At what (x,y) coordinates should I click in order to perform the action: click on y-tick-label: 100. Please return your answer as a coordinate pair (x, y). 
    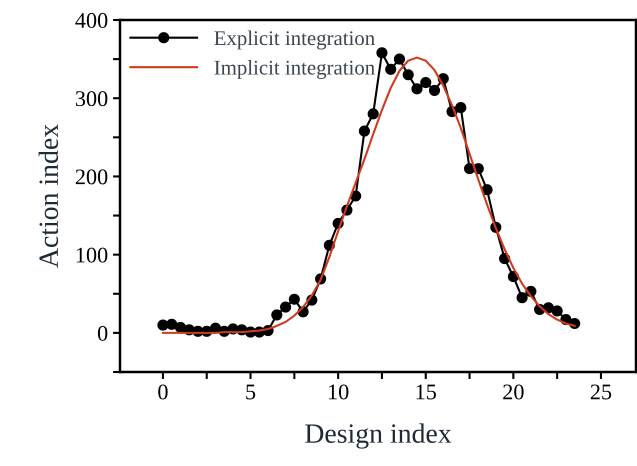
    Looking at the image, I should click on (92, 255).